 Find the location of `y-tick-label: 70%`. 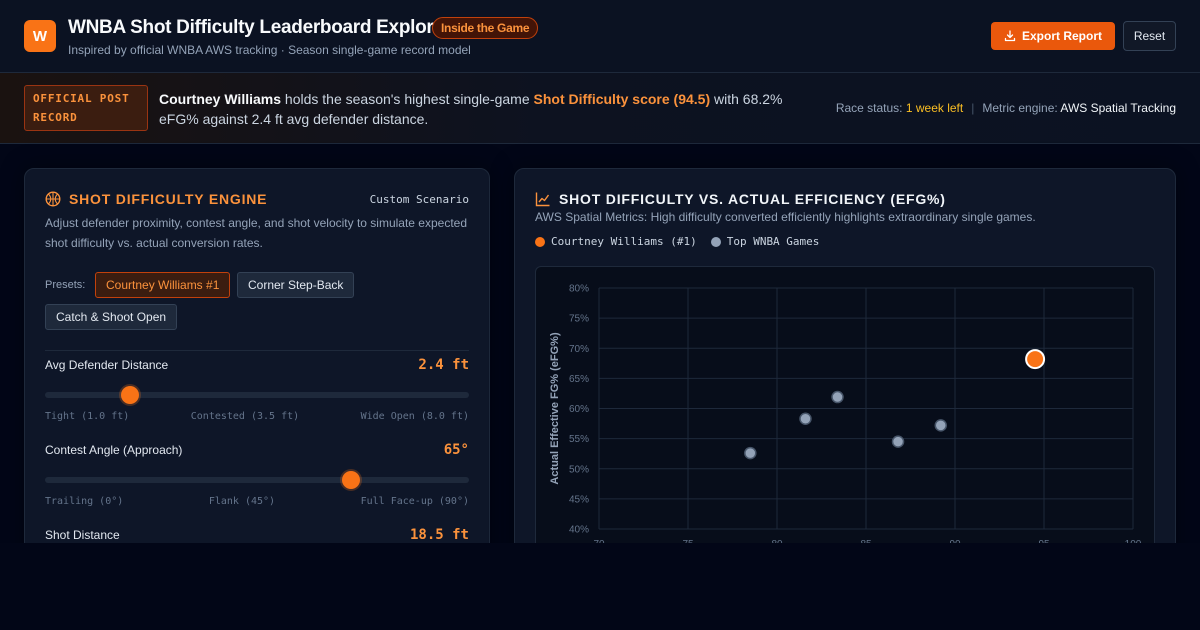

y-tick-label: 70% is located at coordinates (579, 349).